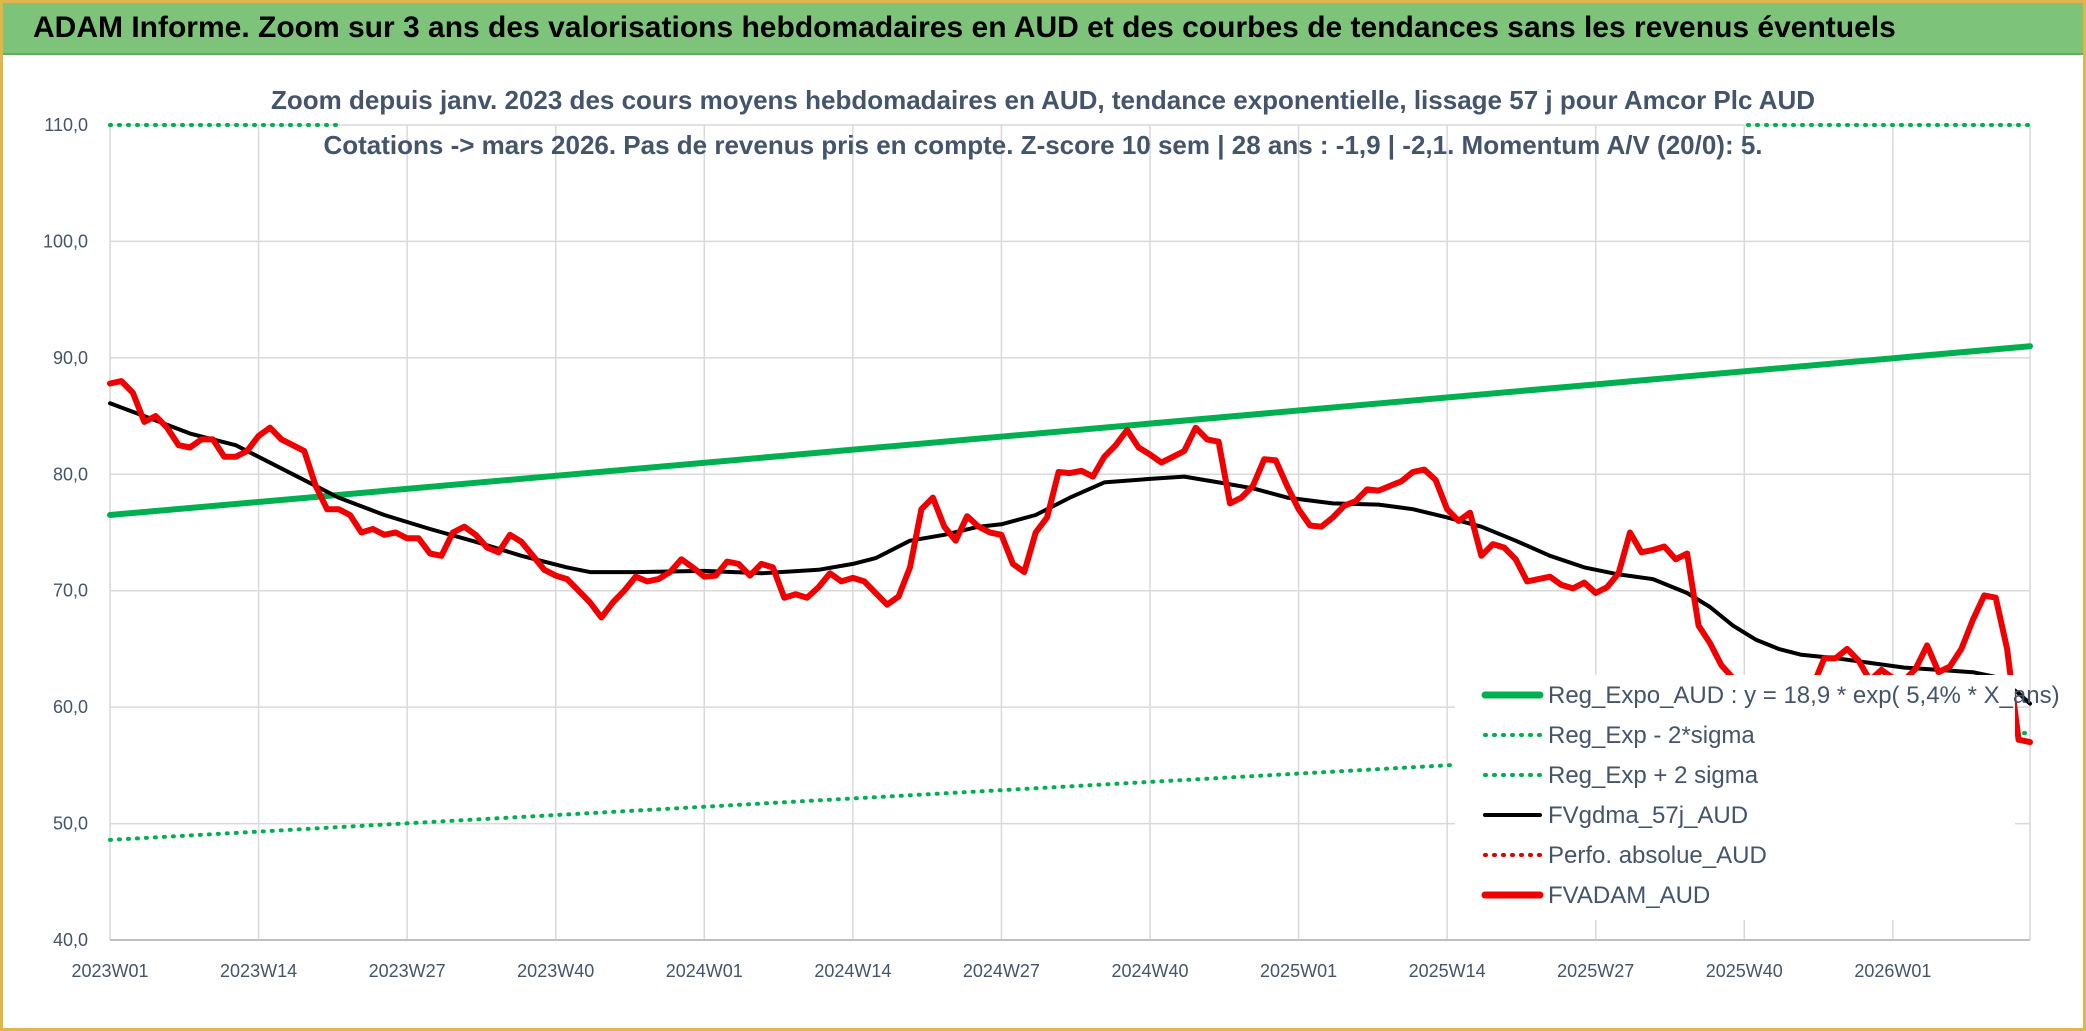 The image size is (2086, 1031). I want to click on y-tick-label: 40,0, so click(70, 940).